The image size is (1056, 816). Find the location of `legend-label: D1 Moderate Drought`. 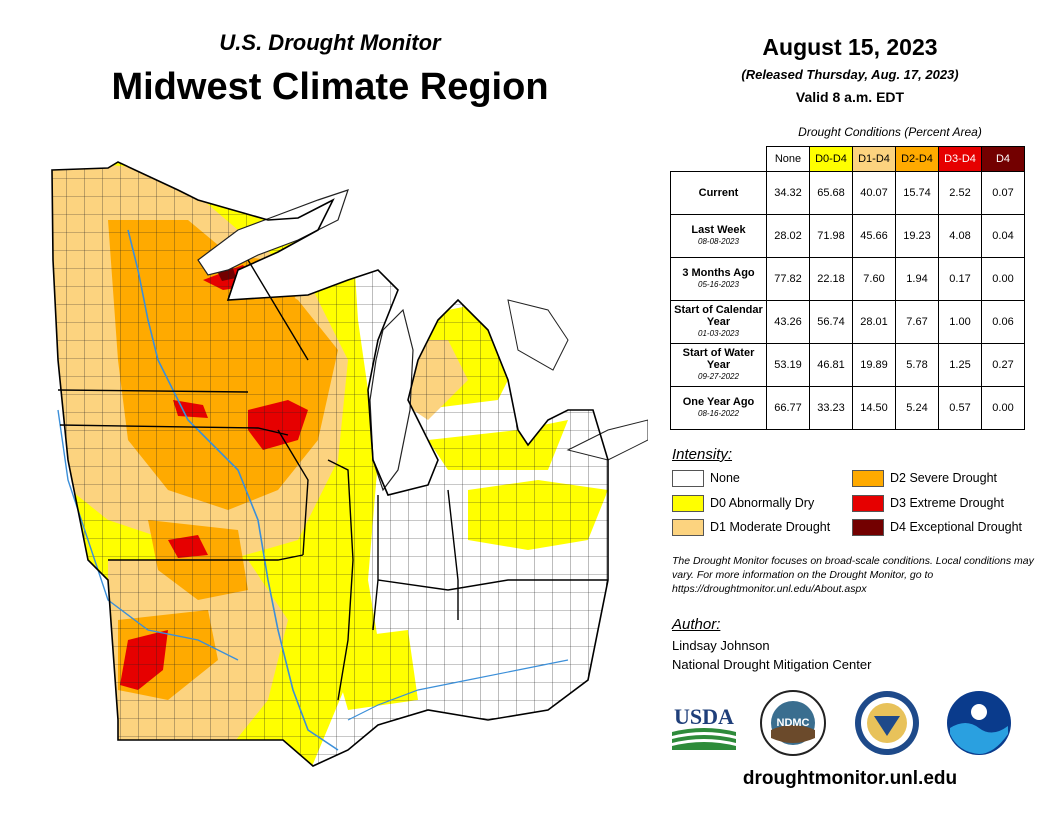

legend-label: D1 Moderate Drought is located at coordinates (770, 527).